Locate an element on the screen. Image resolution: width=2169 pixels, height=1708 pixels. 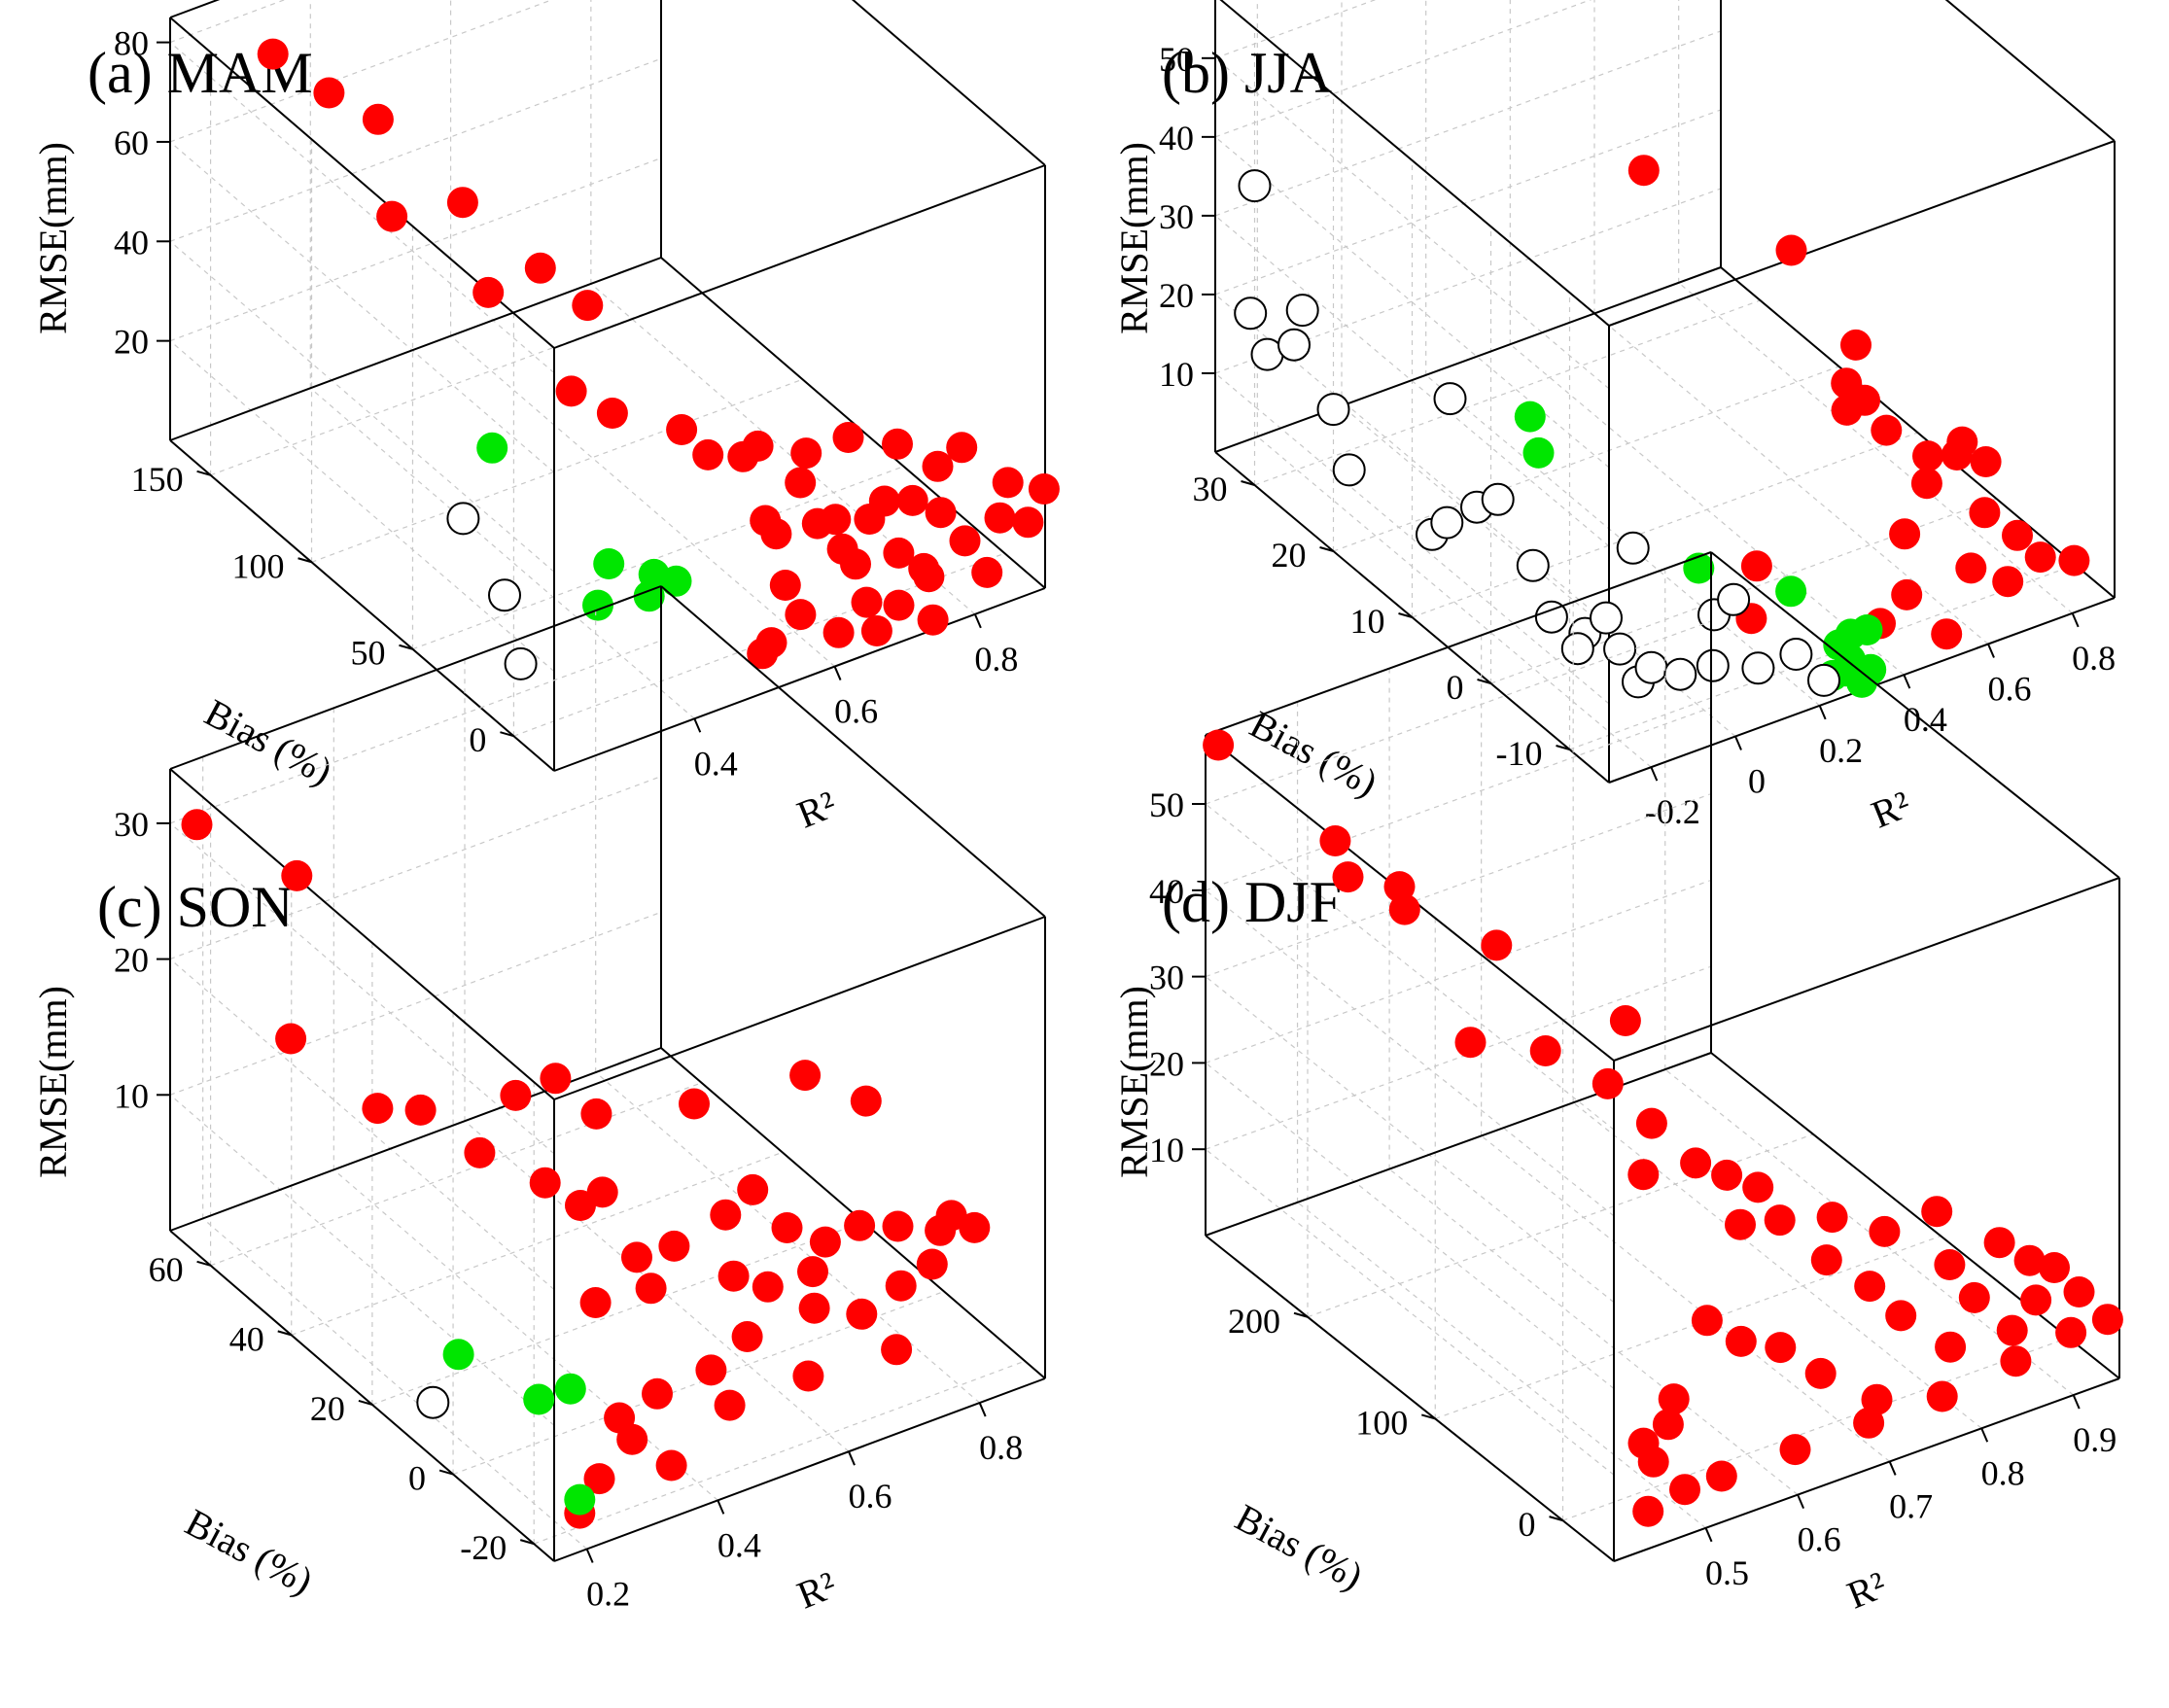
z-tick-label: 60 is located at coordinates (131, 142).